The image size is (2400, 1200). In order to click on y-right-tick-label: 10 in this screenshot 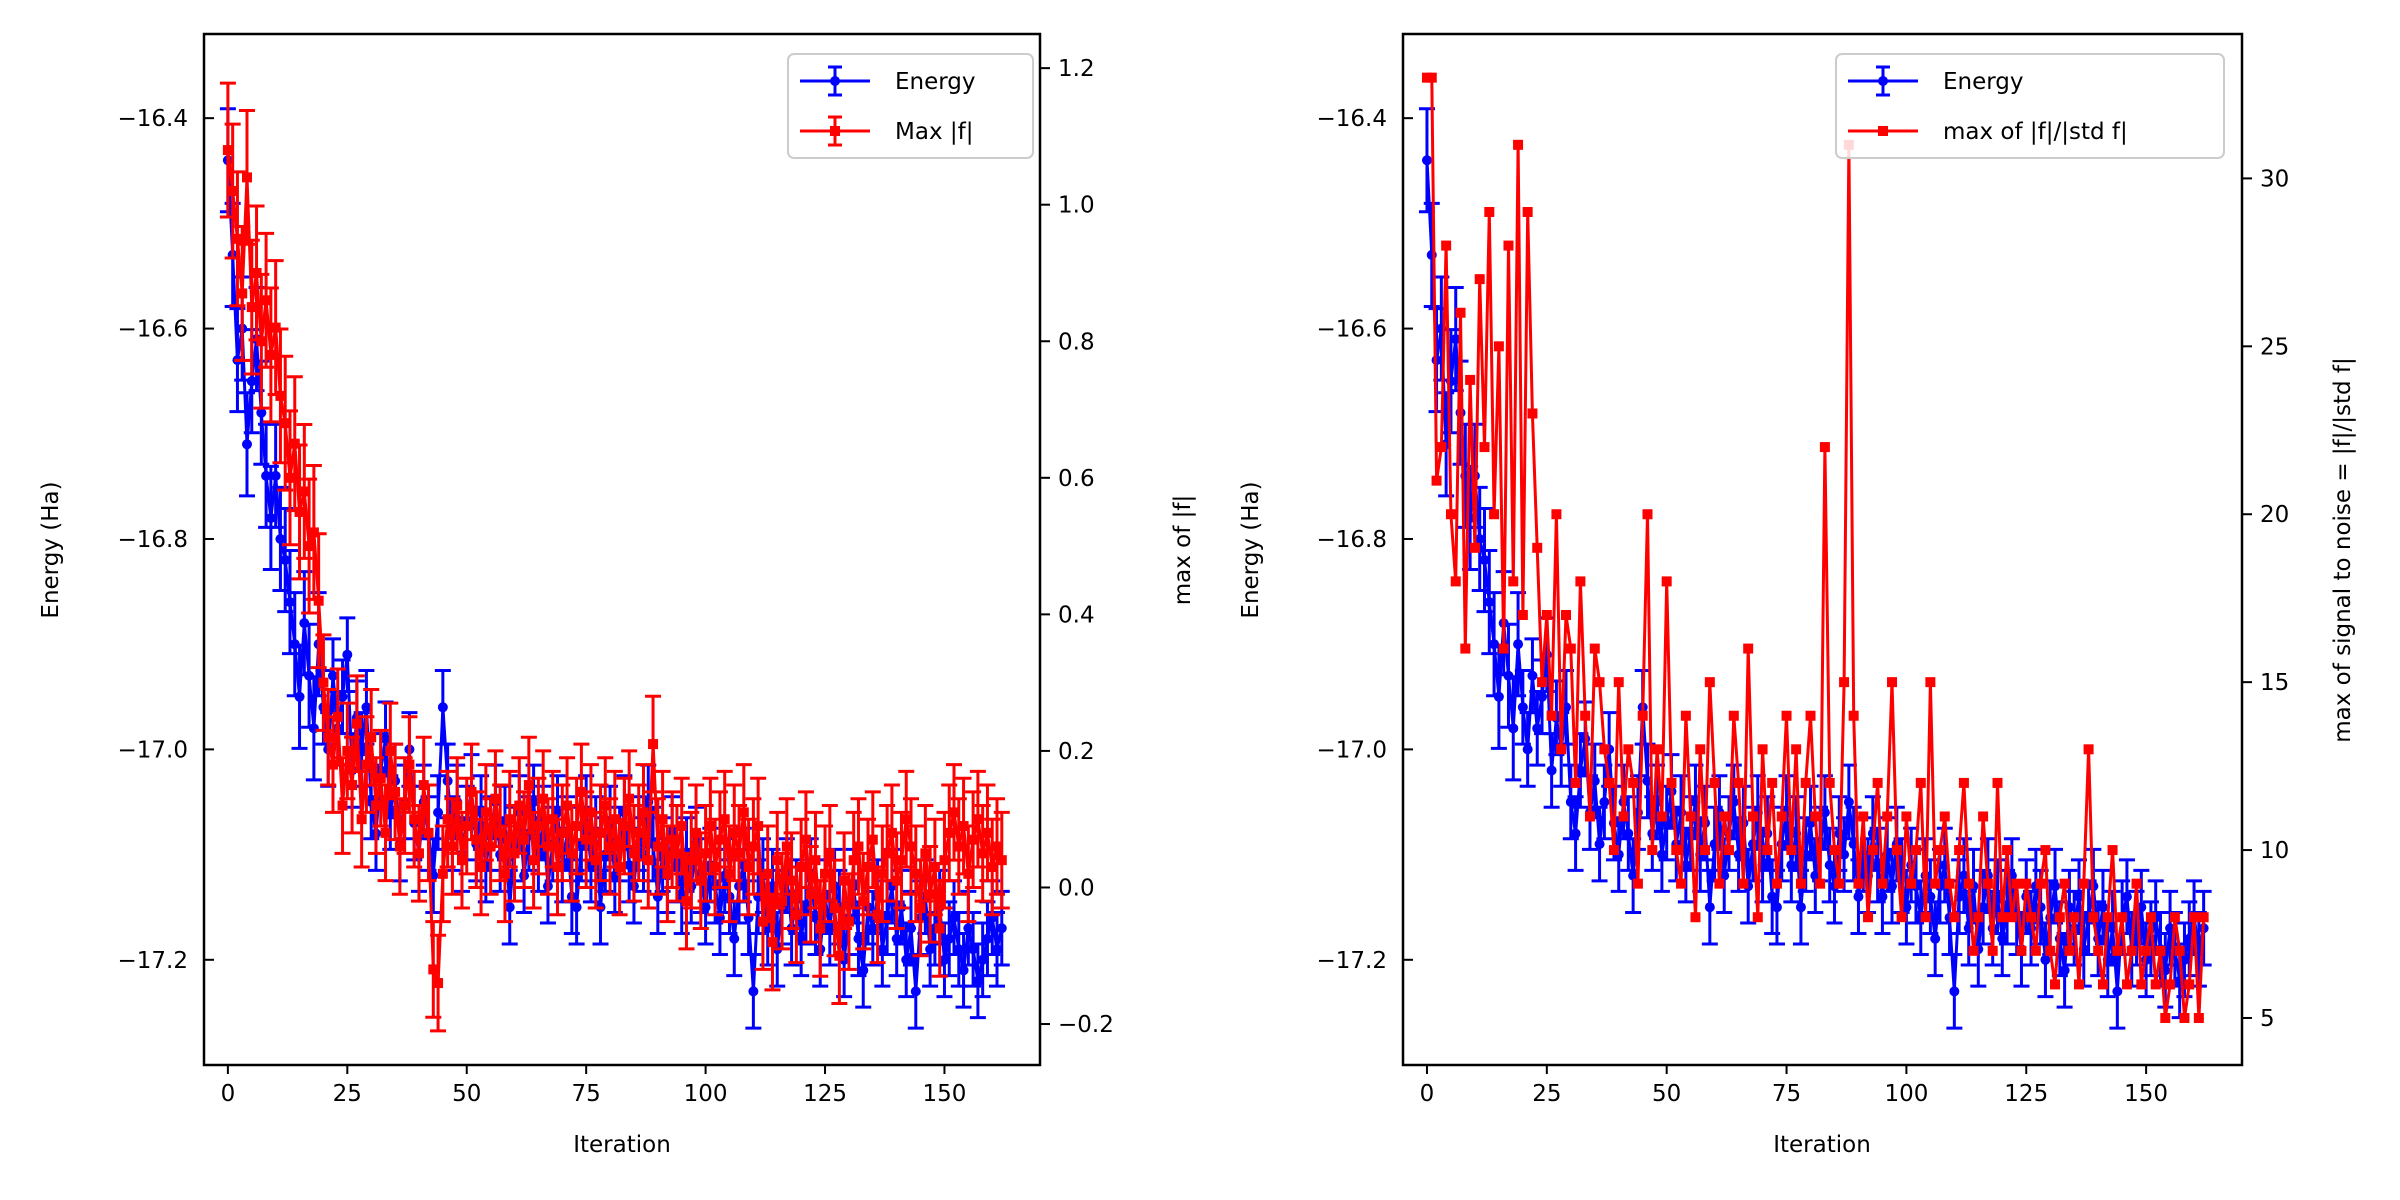, I will do `click(2274, 851)`.